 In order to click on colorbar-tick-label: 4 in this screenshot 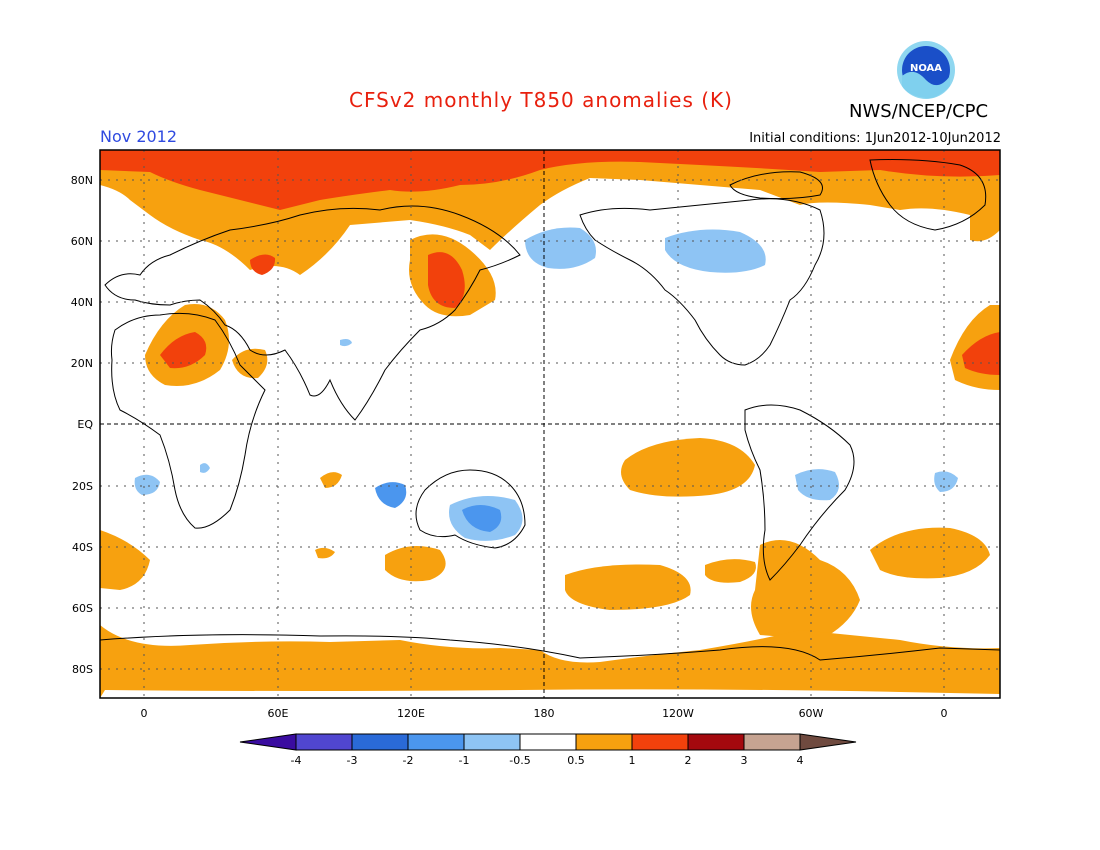, I will do `click(800, 760)`.